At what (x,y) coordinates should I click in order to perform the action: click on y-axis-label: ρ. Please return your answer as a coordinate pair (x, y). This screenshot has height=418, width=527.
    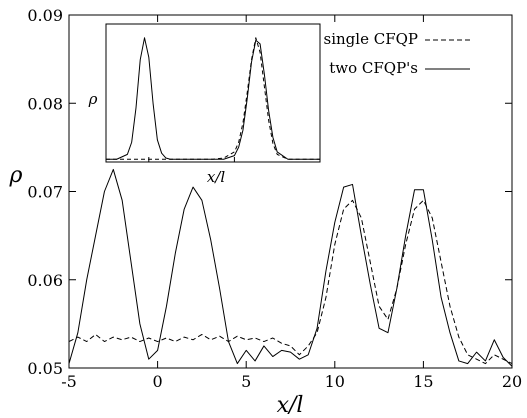
    Looking at the image, I should click on (16, 175).